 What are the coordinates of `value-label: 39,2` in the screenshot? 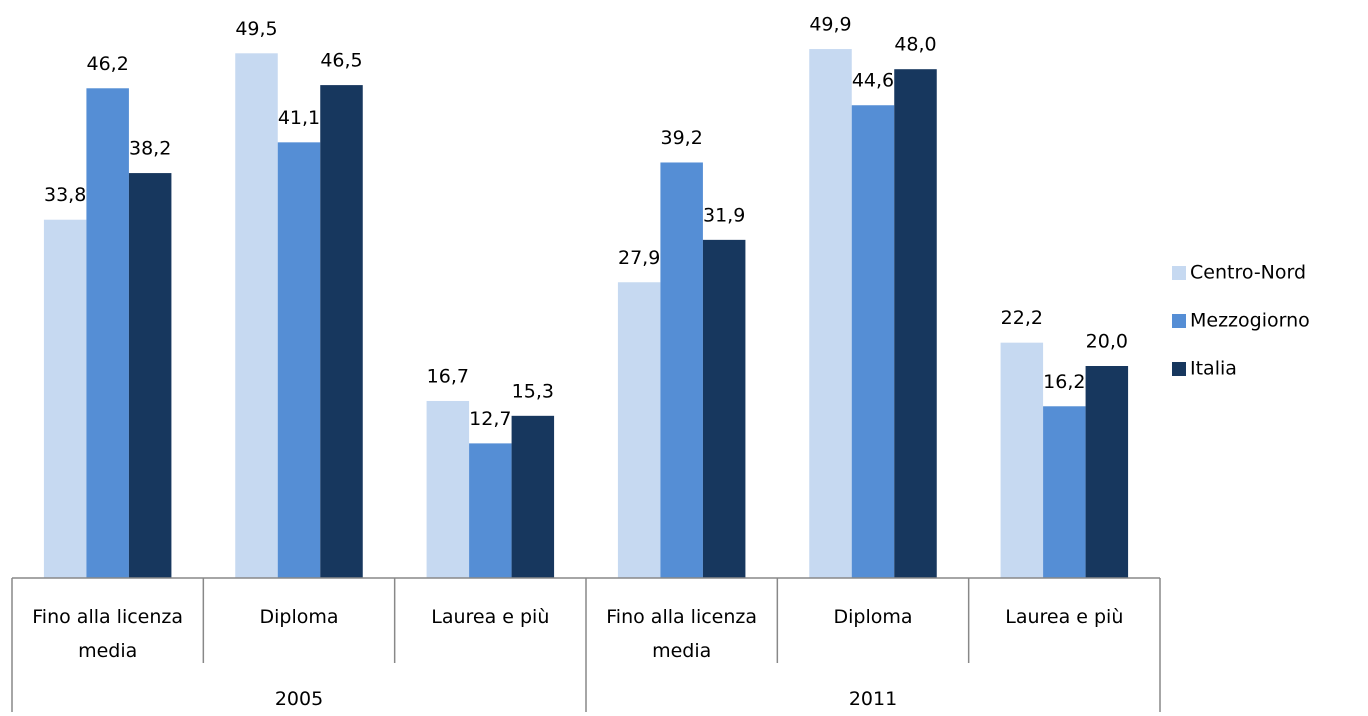 It's located at (682, 138).